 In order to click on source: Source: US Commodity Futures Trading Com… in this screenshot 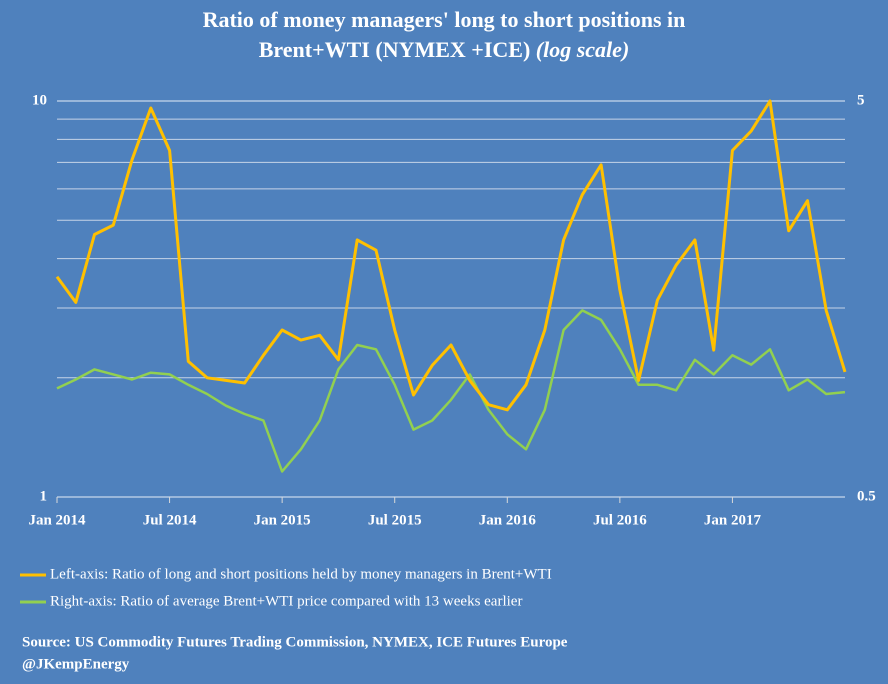, I will do `click(295, 642)`.